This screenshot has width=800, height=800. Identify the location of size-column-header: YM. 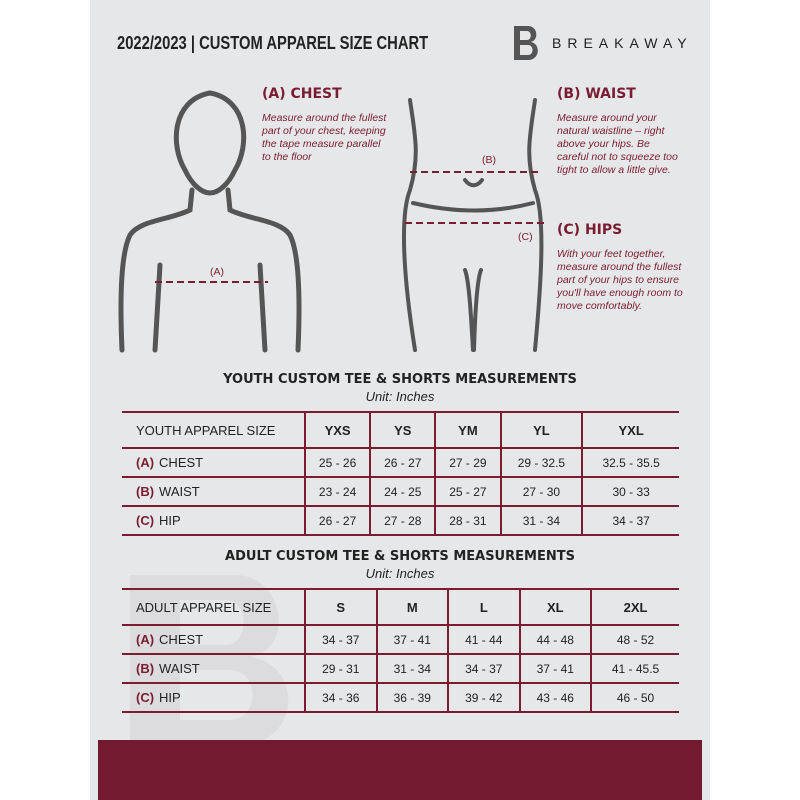
(467, 430).